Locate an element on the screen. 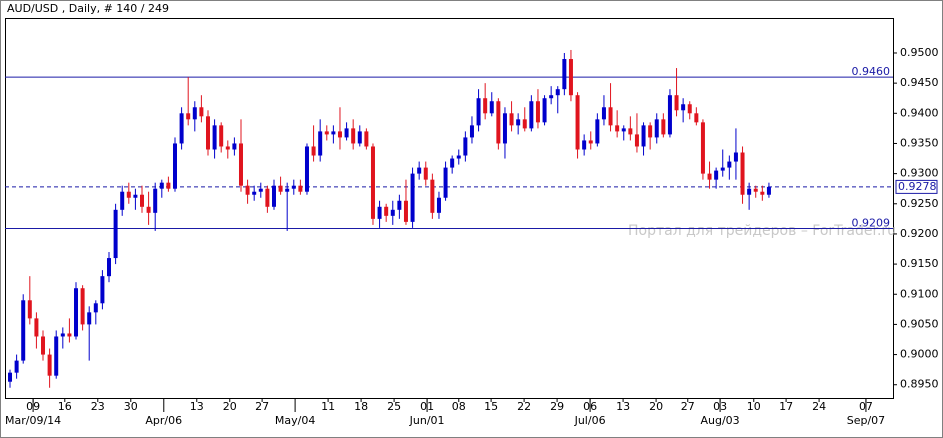  x-tick-label: 18 is located at coordinates (361, 406).